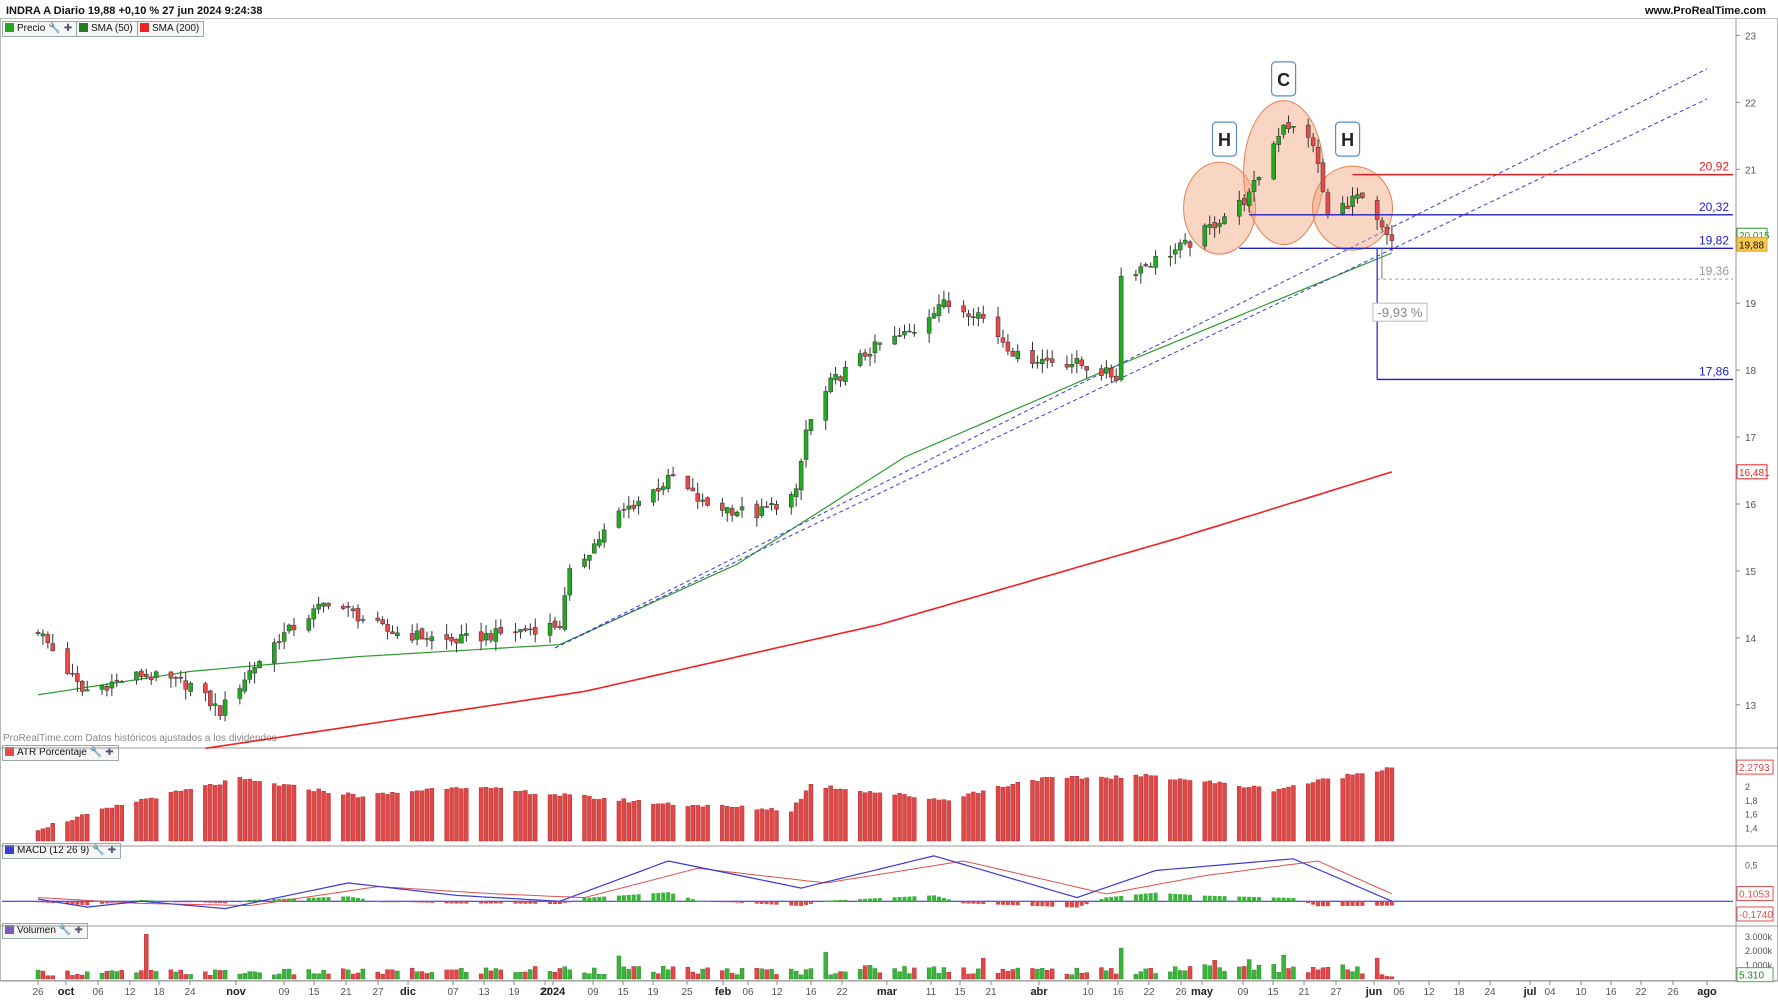  I want to click on last-value-label: 20,015, so click(1754, 236).